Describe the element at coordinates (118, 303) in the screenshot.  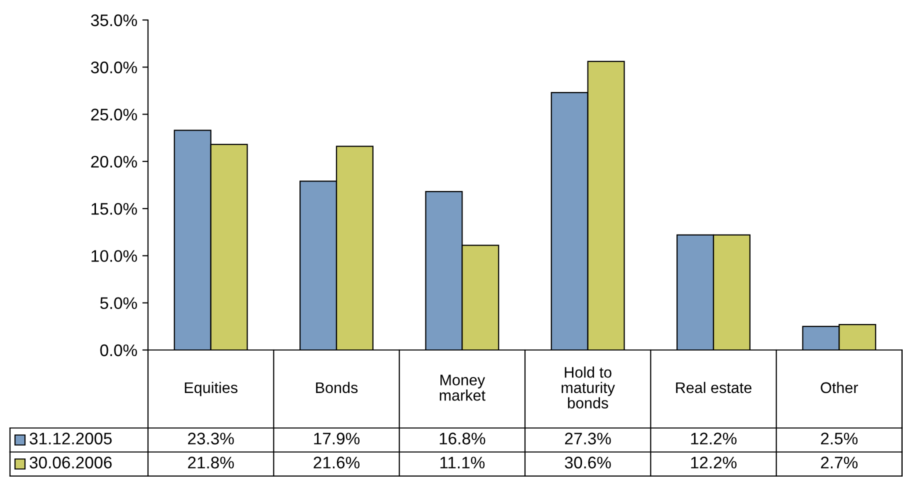
I see `y-tick-label: 5.0%` at that location.